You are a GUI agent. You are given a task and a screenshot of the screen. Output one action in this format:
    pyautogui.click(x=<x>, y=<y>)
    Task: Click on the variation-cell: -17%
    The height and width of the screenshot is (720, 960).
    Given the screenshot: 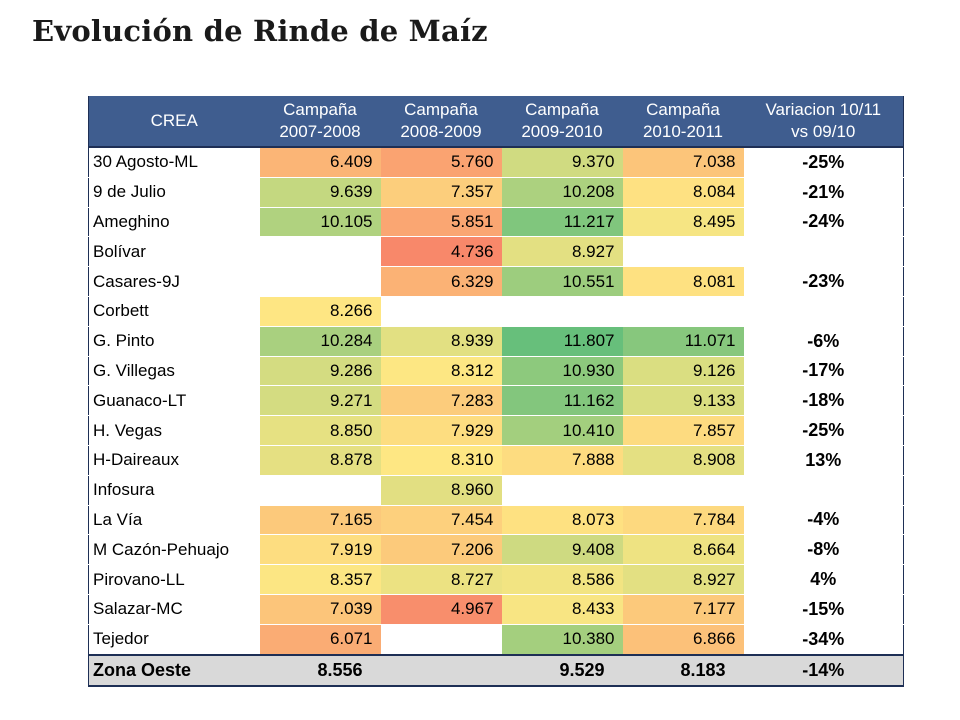 What is the action you would take?
    pyautogui.click(x=823, y=370)
    